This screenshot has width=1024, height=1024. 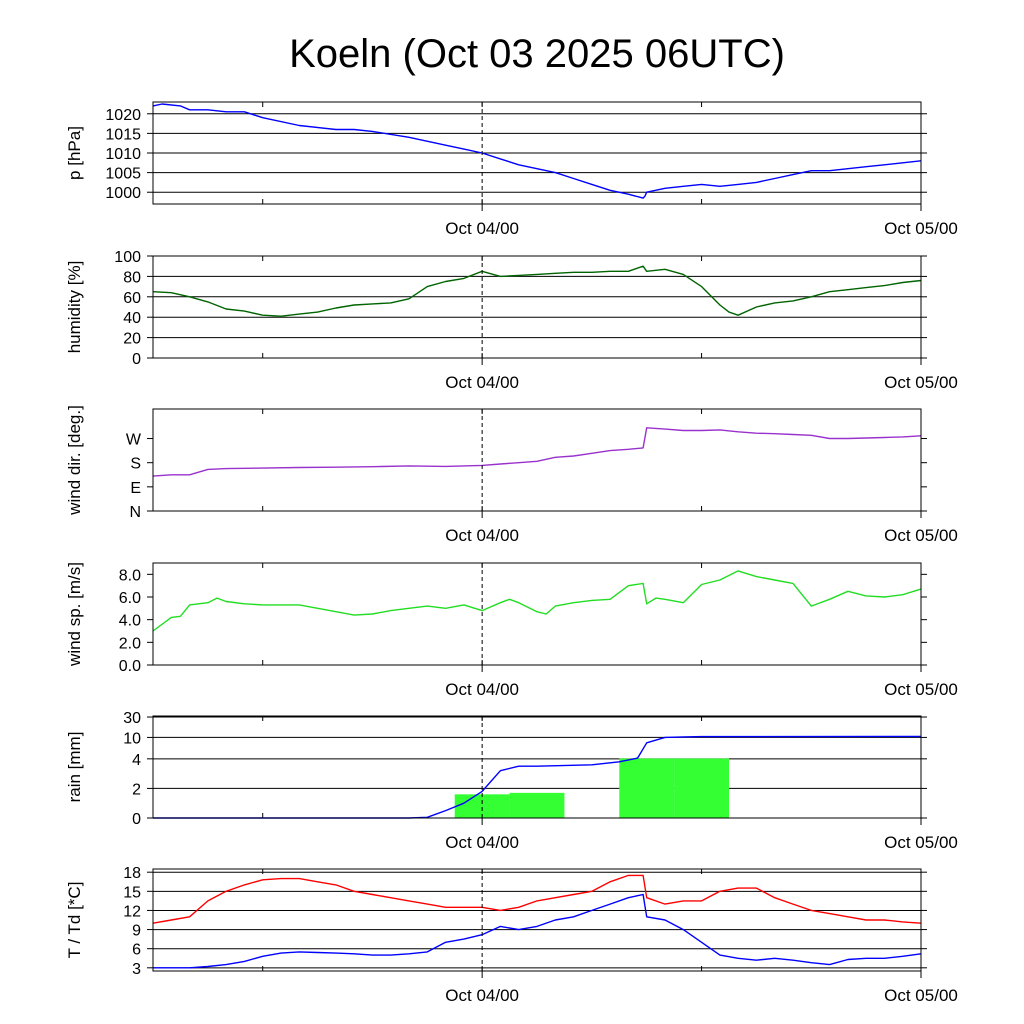 What do you see at coordinates (130, 666) in the screenshot?
I see `y-tick-label: 0.0` at bounding box center [130, 666].